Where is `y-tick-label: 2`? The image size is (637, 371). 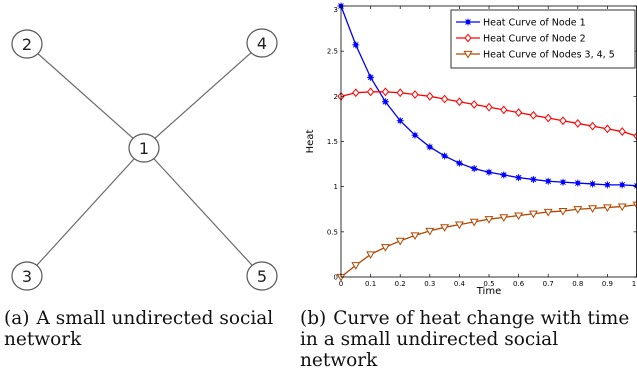 y-tick-label: 2 is located at coordinates (336, 97).